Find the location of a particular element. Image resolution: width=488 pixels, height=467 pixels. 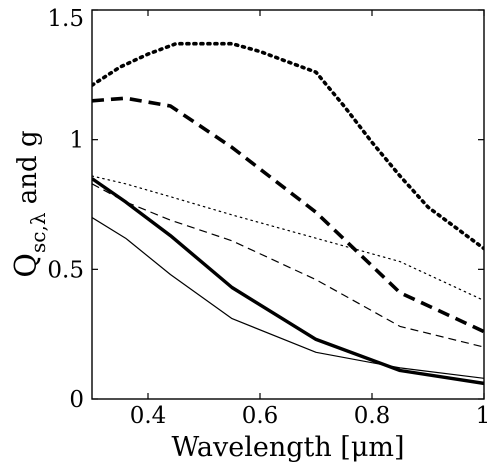

y-axis-title-main: Q is located at coordinates (26, 265).